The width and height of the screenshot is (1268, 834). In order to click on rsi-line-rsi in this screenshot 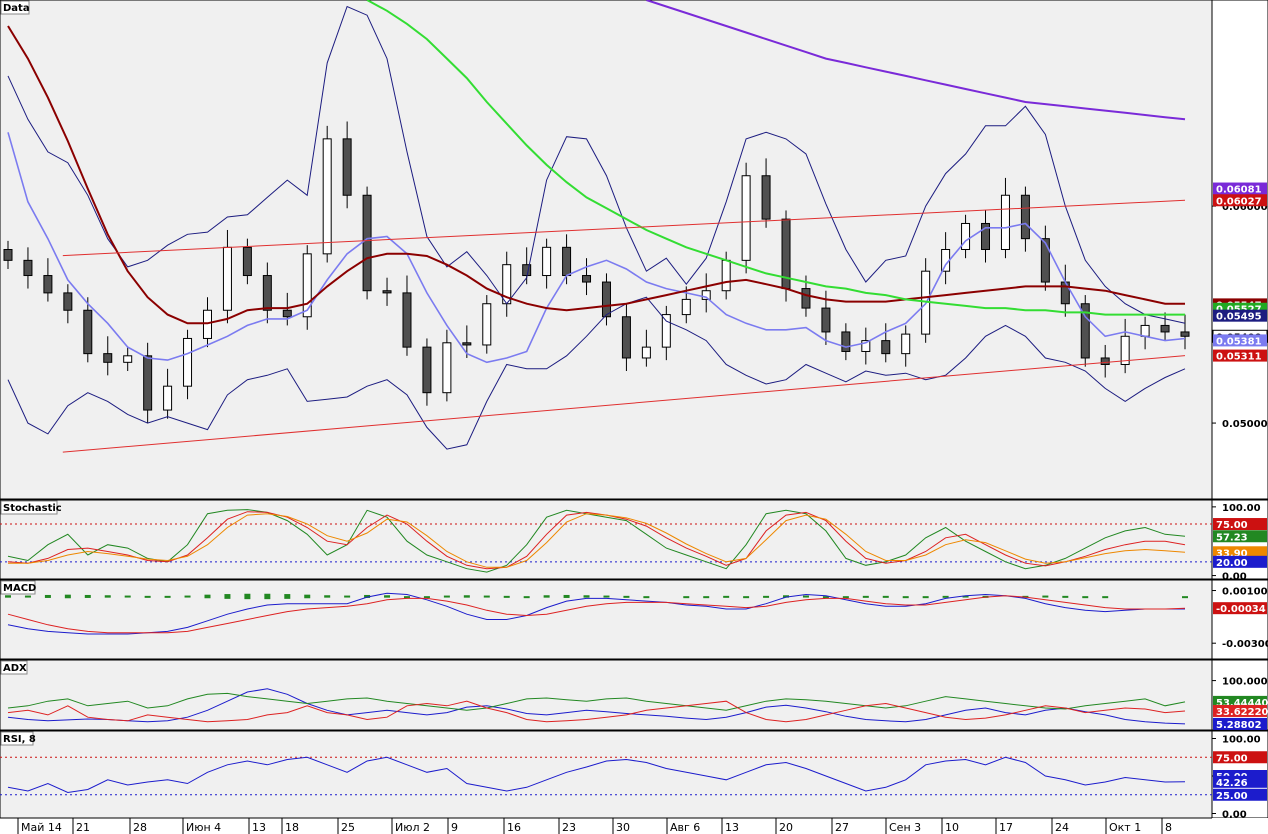, I will do `click(596, 775)`.